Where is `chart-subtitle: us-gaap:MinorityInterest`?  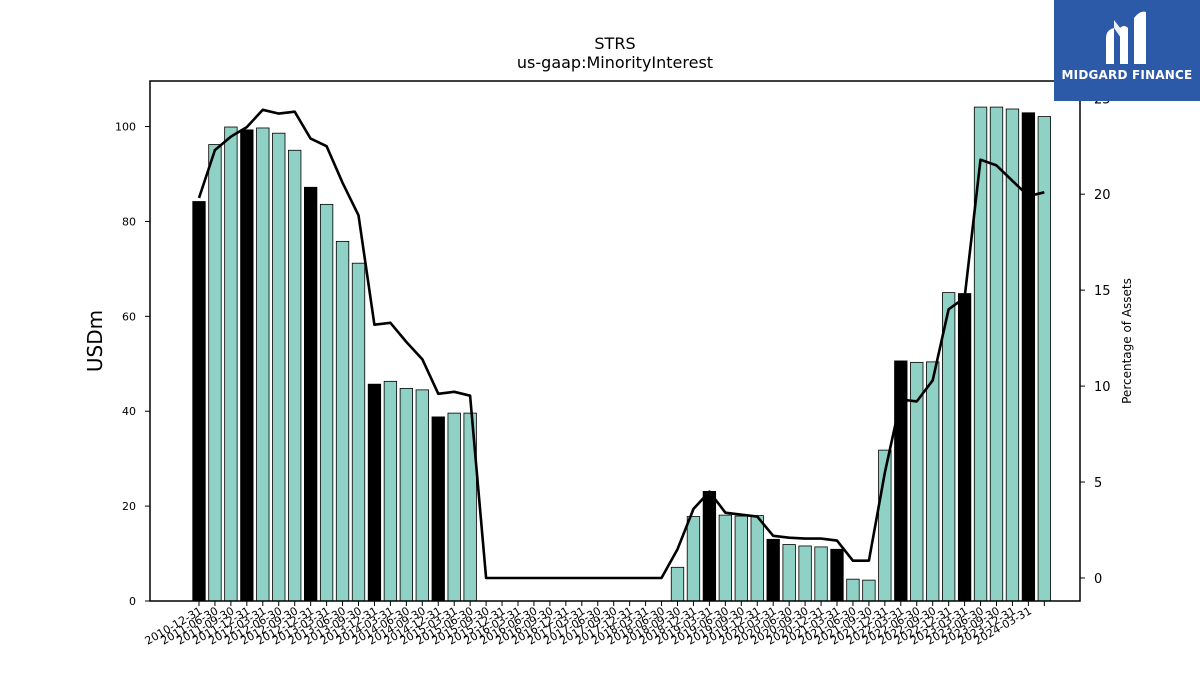 chart-subtitle: us-gaap:MinorityInterest is located at coordinates (615, 62).